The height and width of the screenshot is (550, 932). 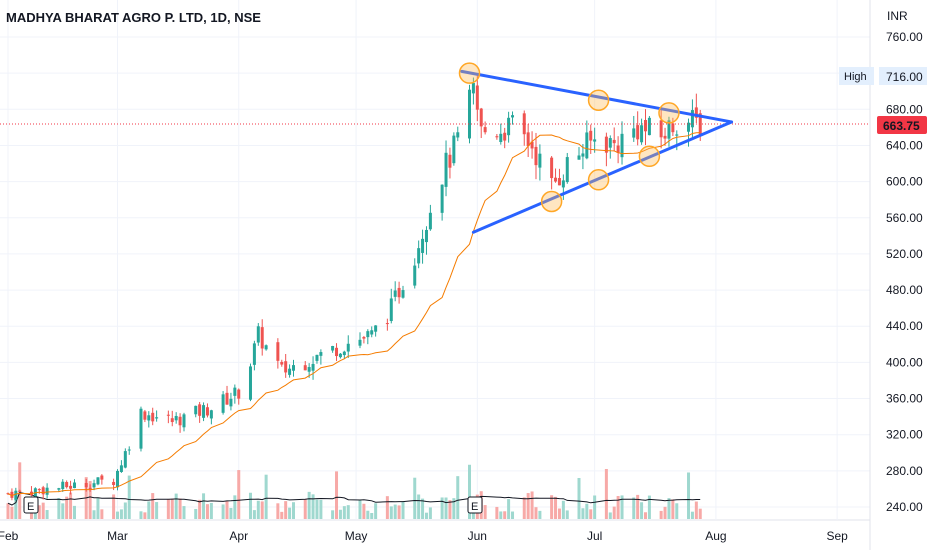 I want to click on earnings-marker-1: E, so click(x=31, y=505).